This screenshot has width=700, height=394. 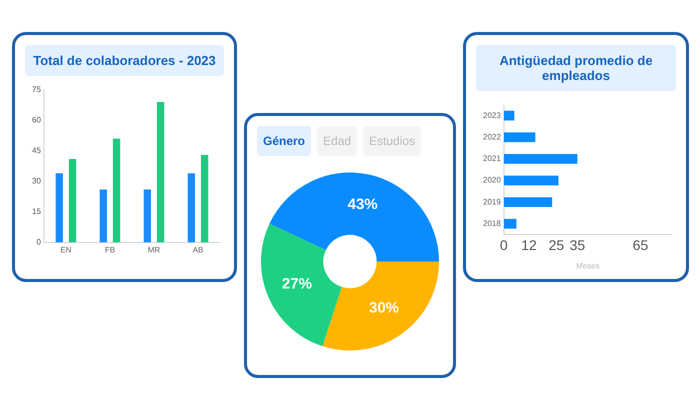 What do you see at coordinates (392, 141) in the screenshot?
I see `text: Estudios` at bounding box center [392, 141].